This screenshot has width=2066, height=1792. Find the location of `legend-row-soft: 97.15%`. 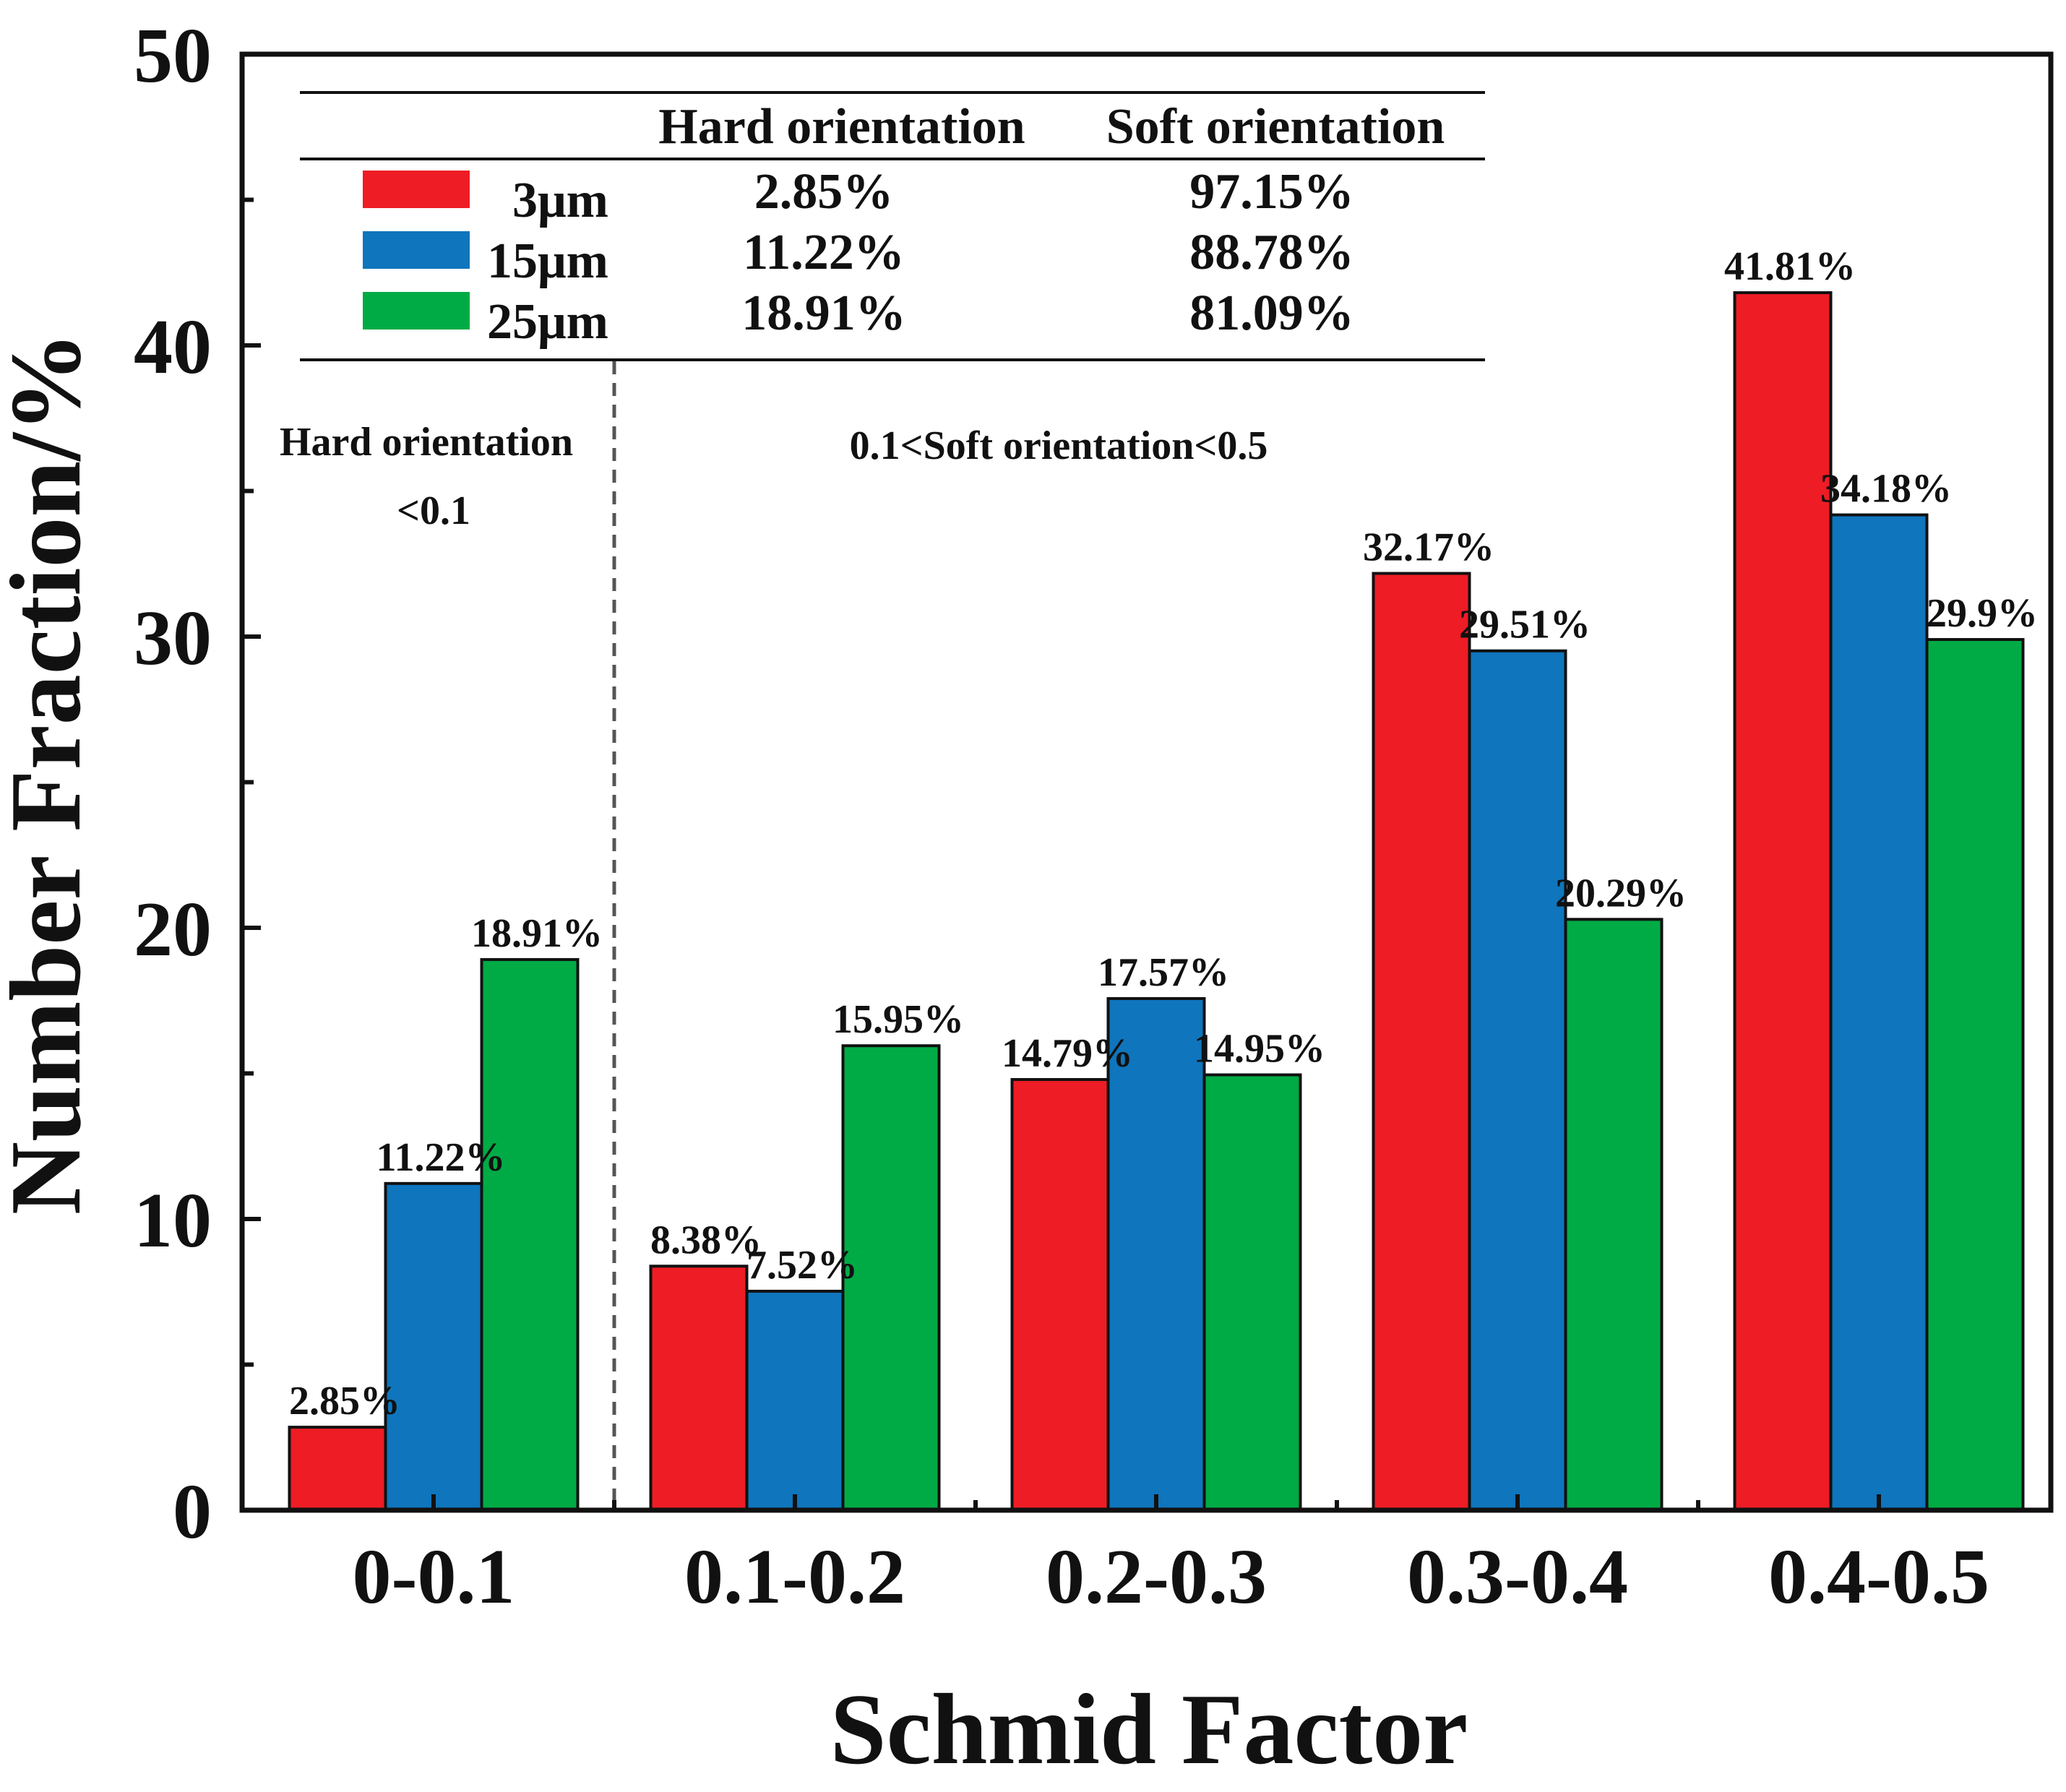

legend-row-soft: 97.15% is located at coordinates (1271, 192).